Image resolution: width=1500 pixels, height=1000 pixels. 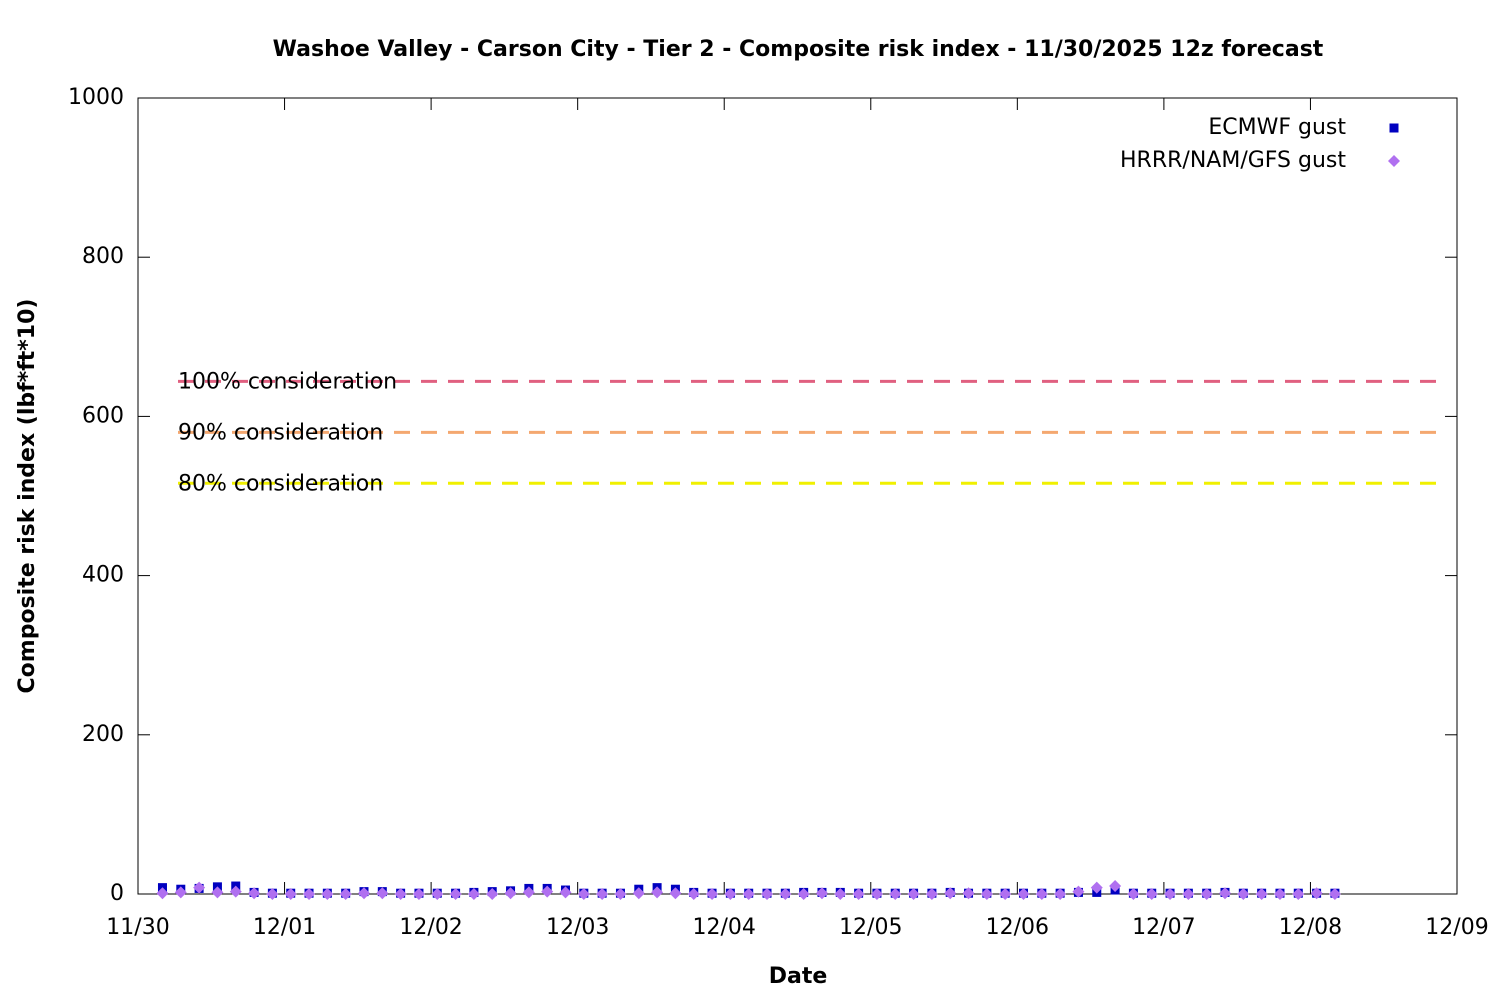 What do you see at coordinates (103, 256) in the screenshot?
I see `y-tick-label: 800` at bounding box center [103, 256].